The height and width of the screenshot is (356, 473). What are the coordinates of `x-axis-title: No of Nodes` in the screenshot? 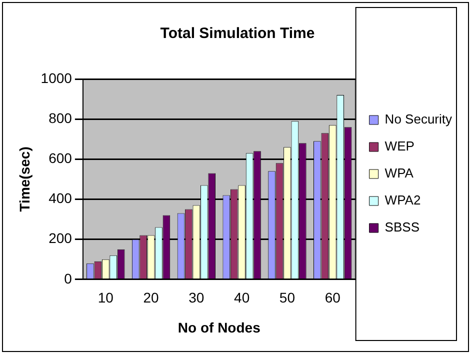 It's located at (219, 327).